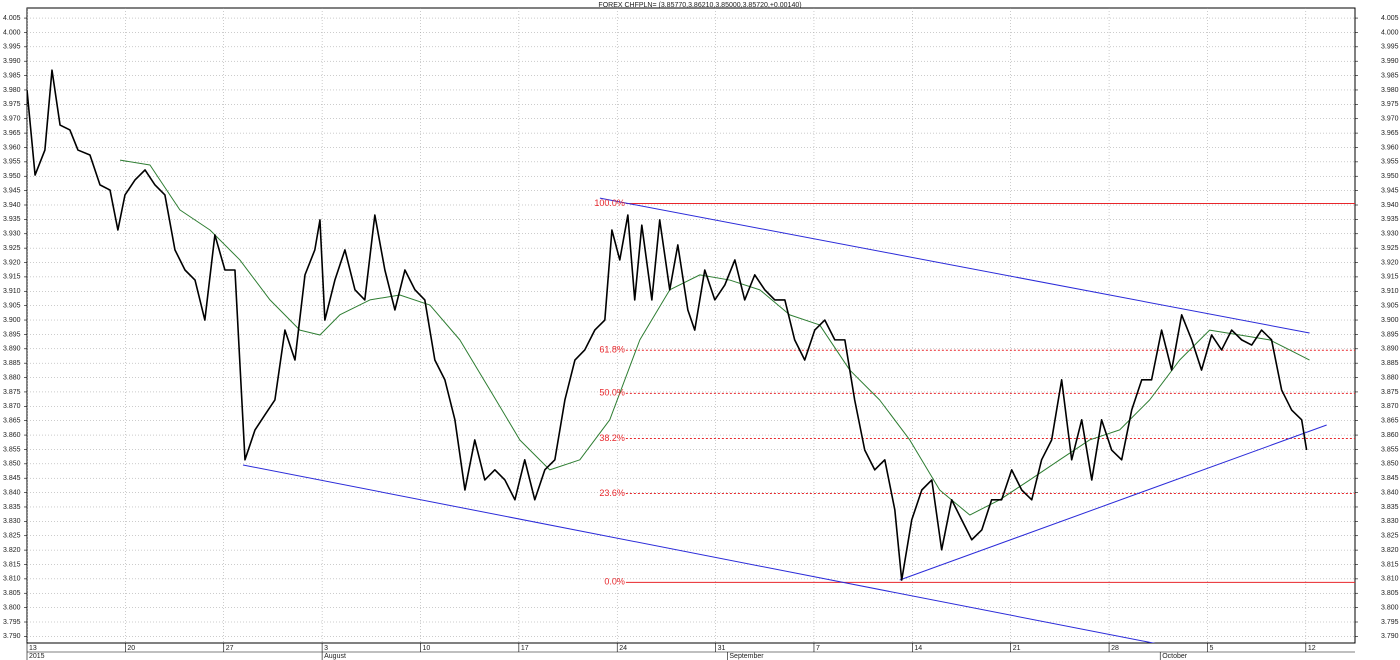 Image resolution: width=1400 pixels, height=660 pixels. What do you see at coordinates (612, 393) in the screenshot?
I see `fib-label: 50.0%` at bounding box center [612, 393].